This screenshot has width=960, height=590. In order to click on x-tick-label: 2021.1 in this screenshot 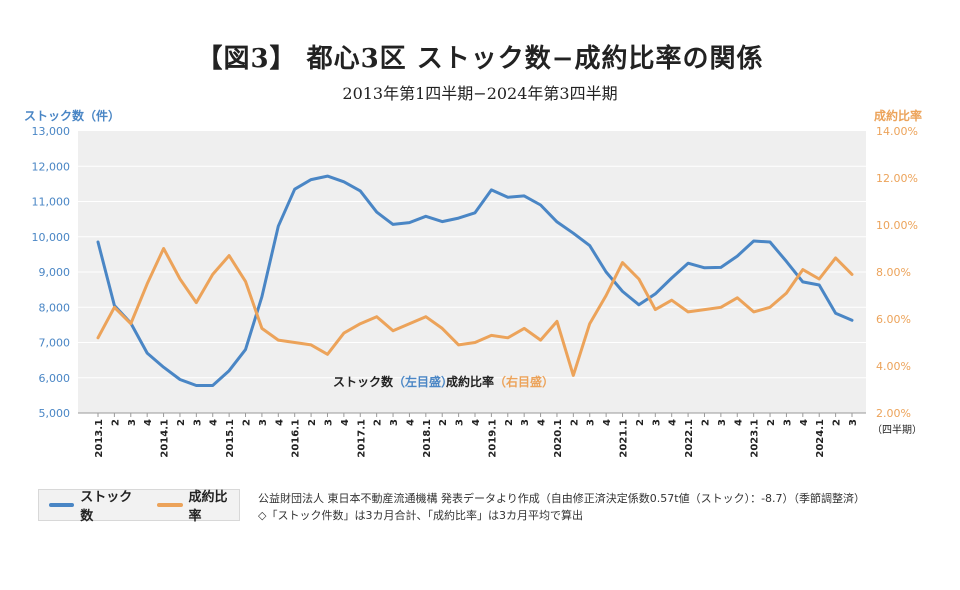, I will do `click(624, 438)`.